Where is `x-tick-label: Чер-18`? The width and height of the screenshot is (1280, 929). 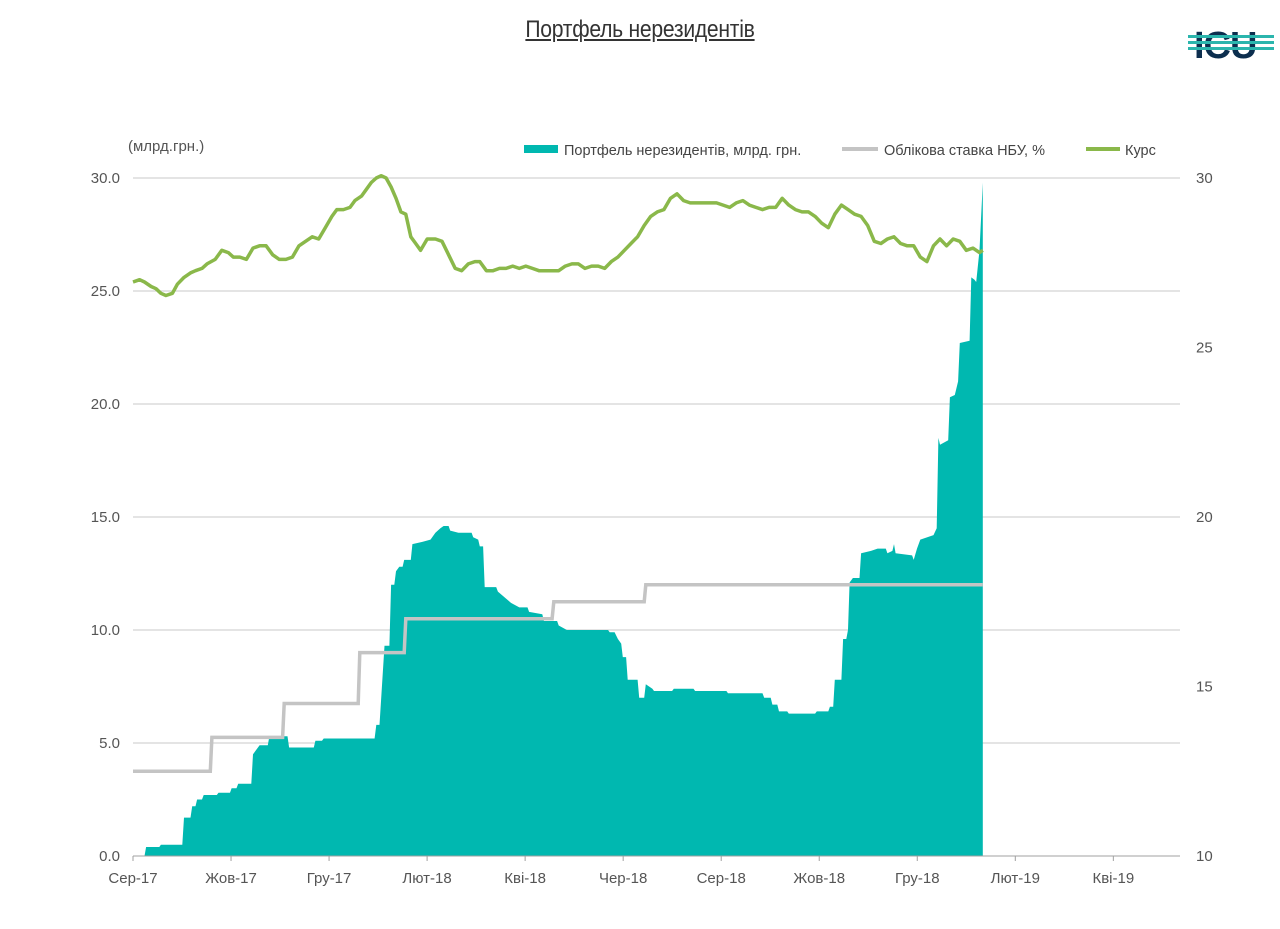
x-tick-label: Чер-18 is located at coordinates (623, 878).